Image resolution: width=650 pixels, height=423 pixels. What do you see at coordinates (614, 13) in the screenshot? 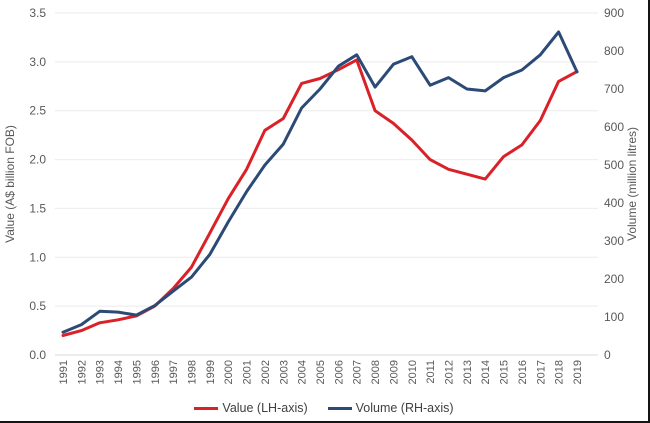
I see `right-axis-tick: 900` at bounding box center [614, 13].